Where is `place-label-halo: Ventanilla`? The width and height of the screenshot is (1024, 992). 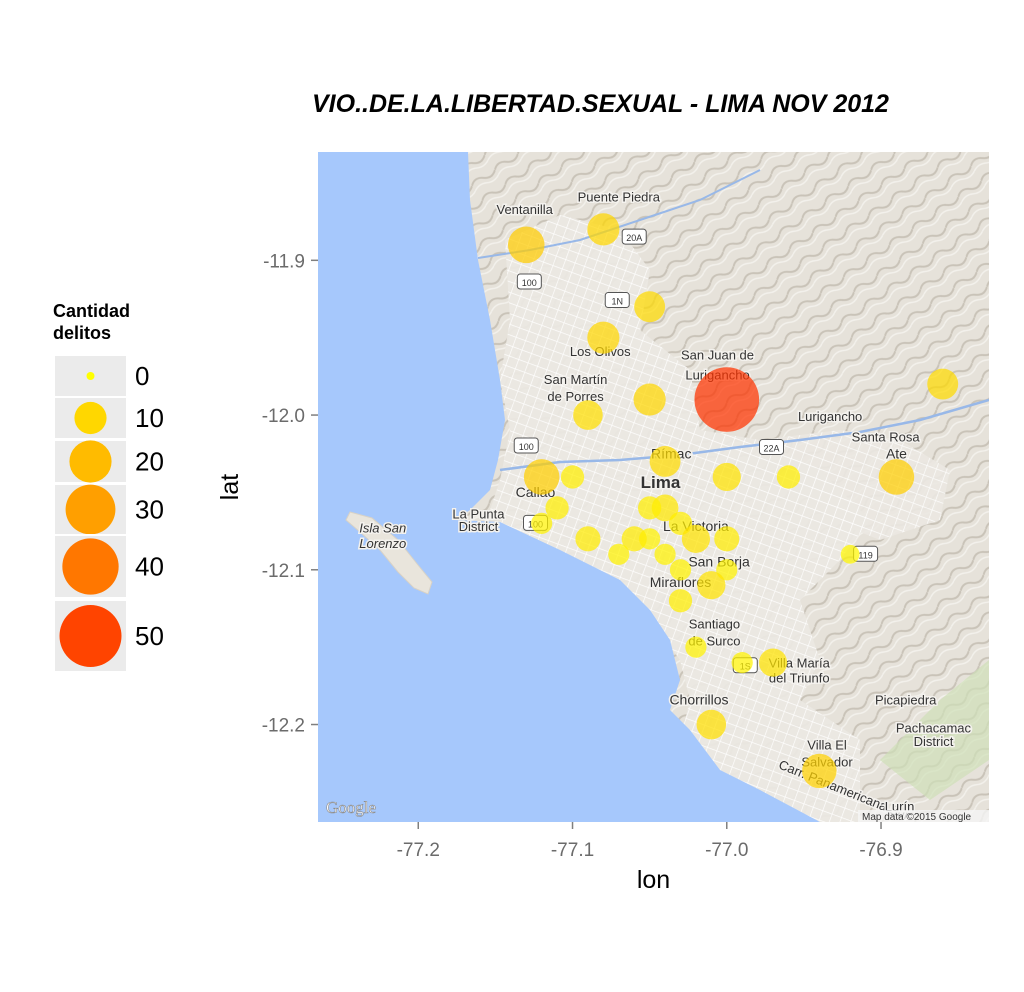
place-label-halo: Ventanilla is located at coordinates (525, 209).